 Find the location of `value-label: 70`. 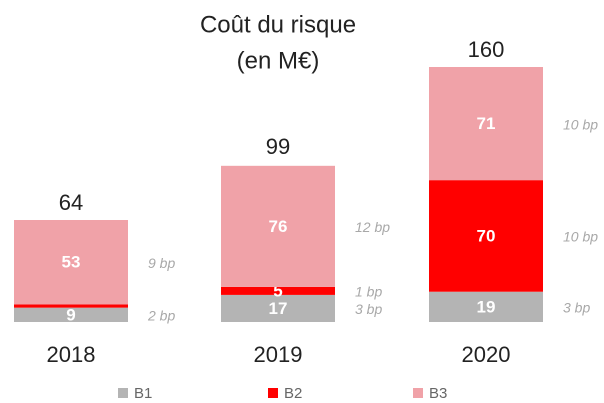

value-label: 70 is located at coordinates (486, 235).